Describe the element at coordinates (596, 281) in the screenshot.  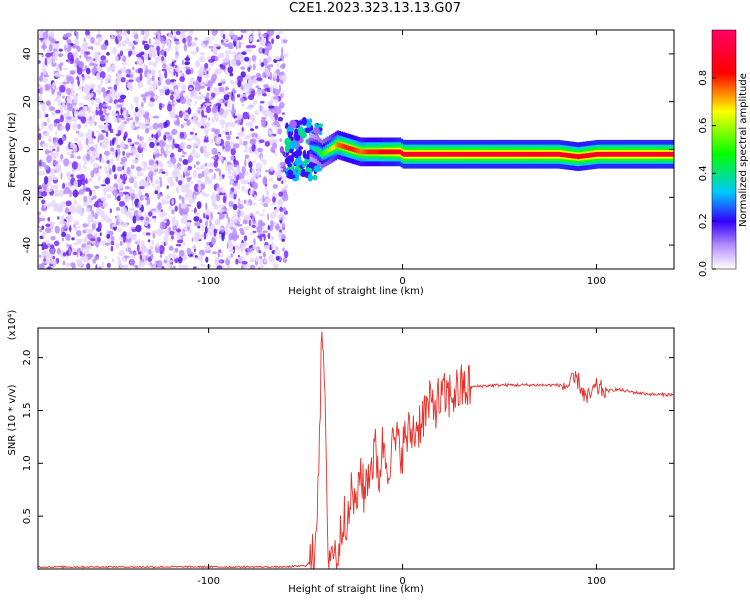
I see `spectrogram-xtick-label: 100` at that location.